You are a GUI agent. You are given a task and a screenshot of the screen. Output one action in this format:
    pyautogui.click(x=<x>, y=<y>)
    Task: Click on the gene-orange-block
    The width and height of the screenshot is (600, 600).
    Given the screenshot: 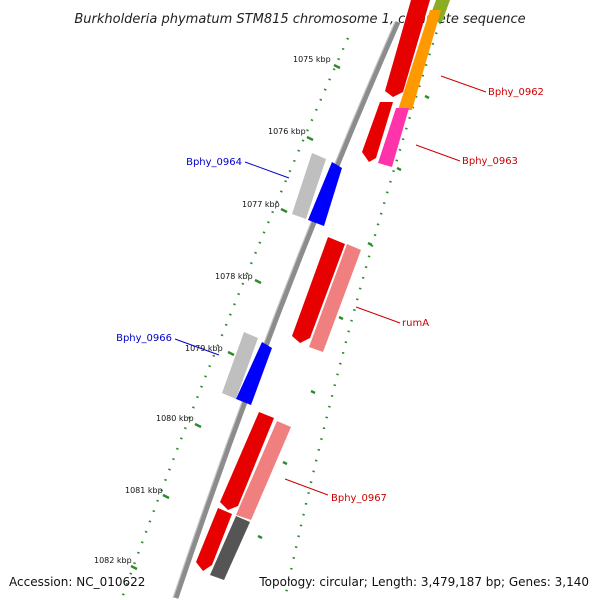 What is the action you would take?
    pyautogui.click(x=419, y=60)
    